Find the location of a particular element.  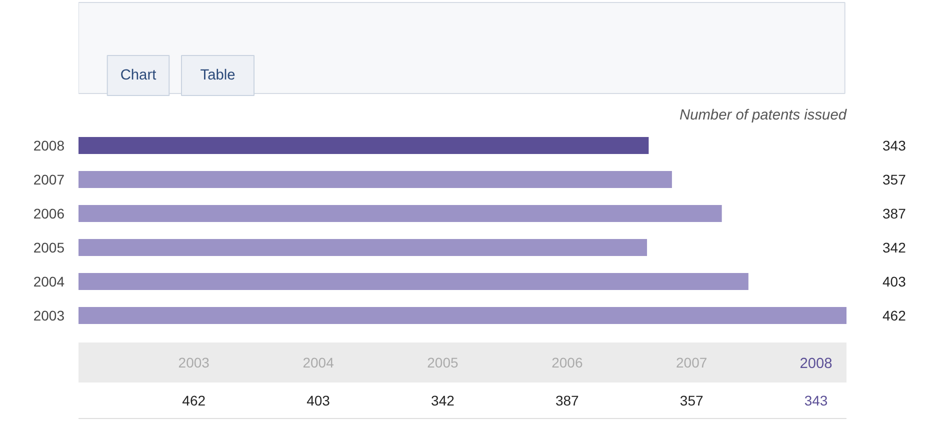

y-tick-label: 2006 is located at coordinates (49, 214).